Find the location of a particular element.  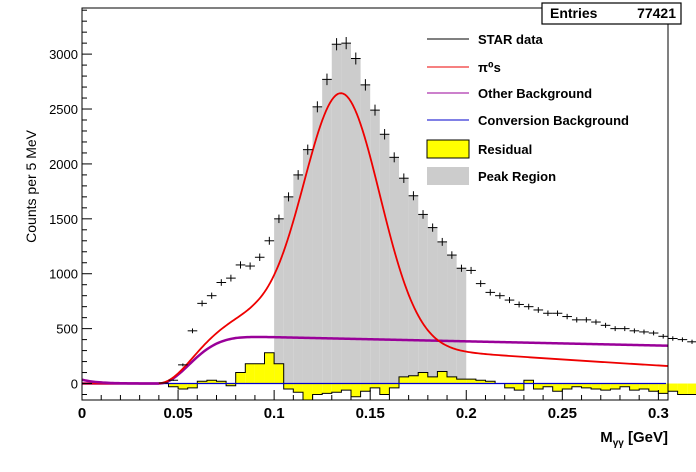

stats-entries-label: Entries is located at coordinates (574, 13).